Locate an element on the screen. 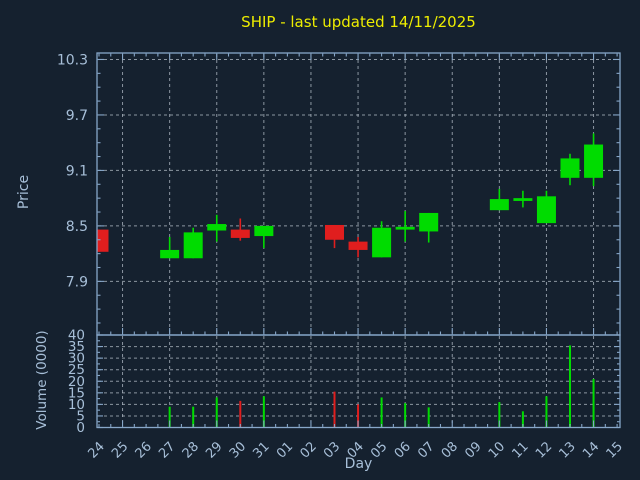  volume-tick-label: 40 is located at coordinates (76, 336).